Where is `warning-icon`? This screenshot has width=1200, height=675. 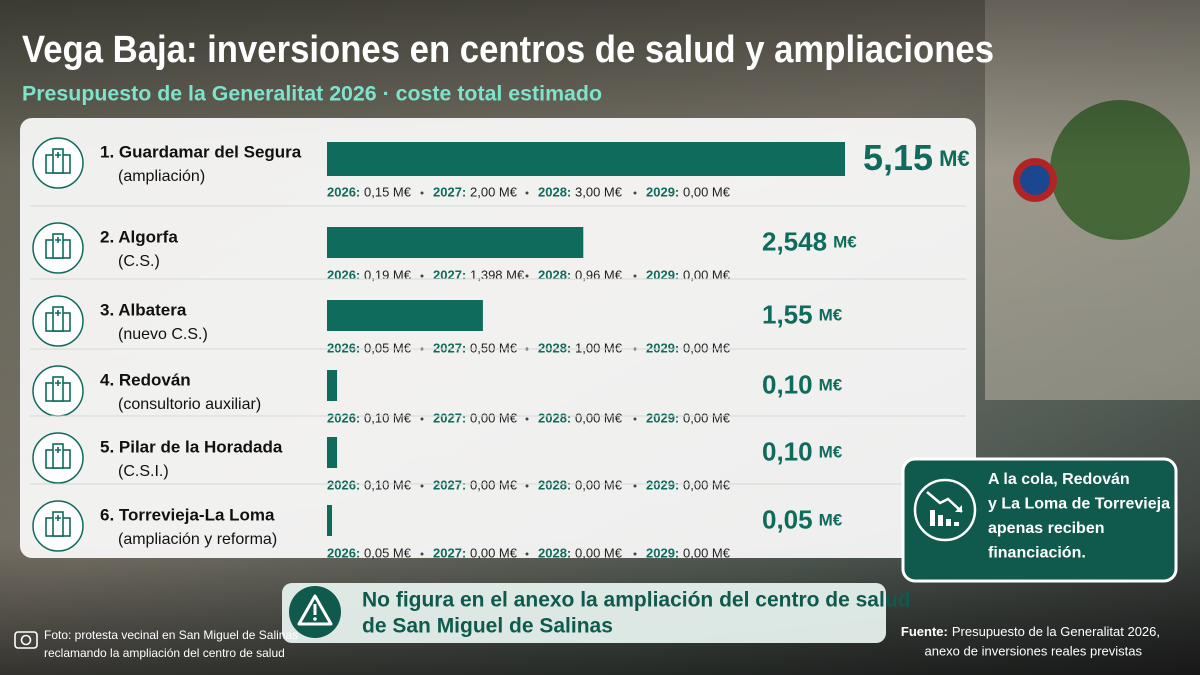
warning-icon is located at coordinates (315, 610).